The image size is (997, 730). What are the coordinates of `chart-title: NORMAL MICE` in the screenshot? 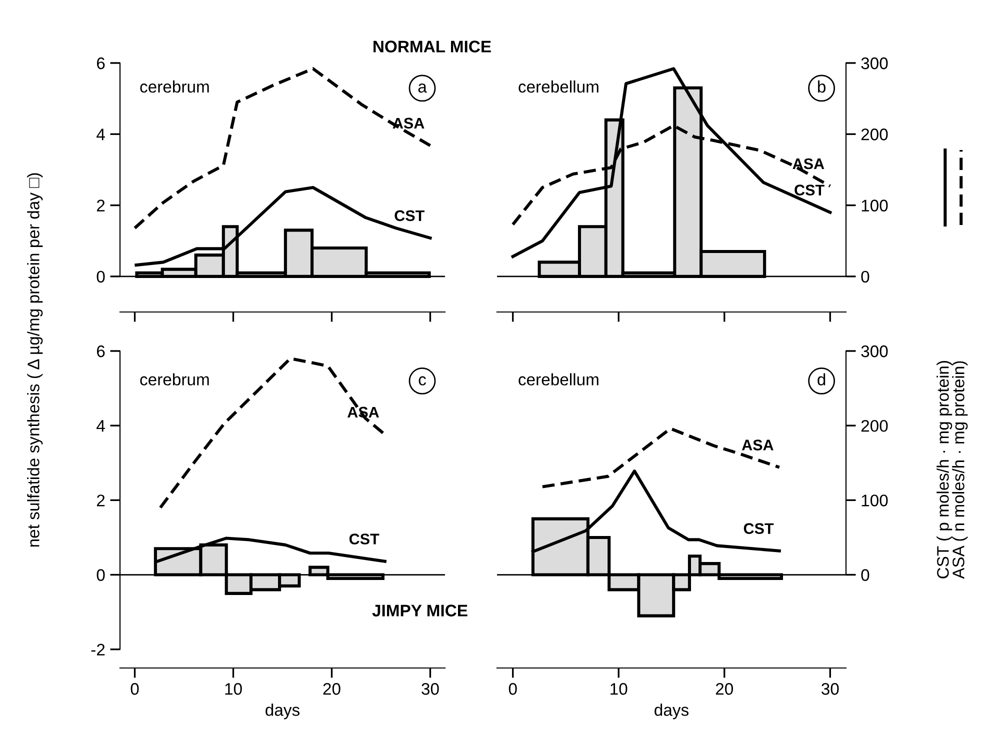 It's located at (432, 46).